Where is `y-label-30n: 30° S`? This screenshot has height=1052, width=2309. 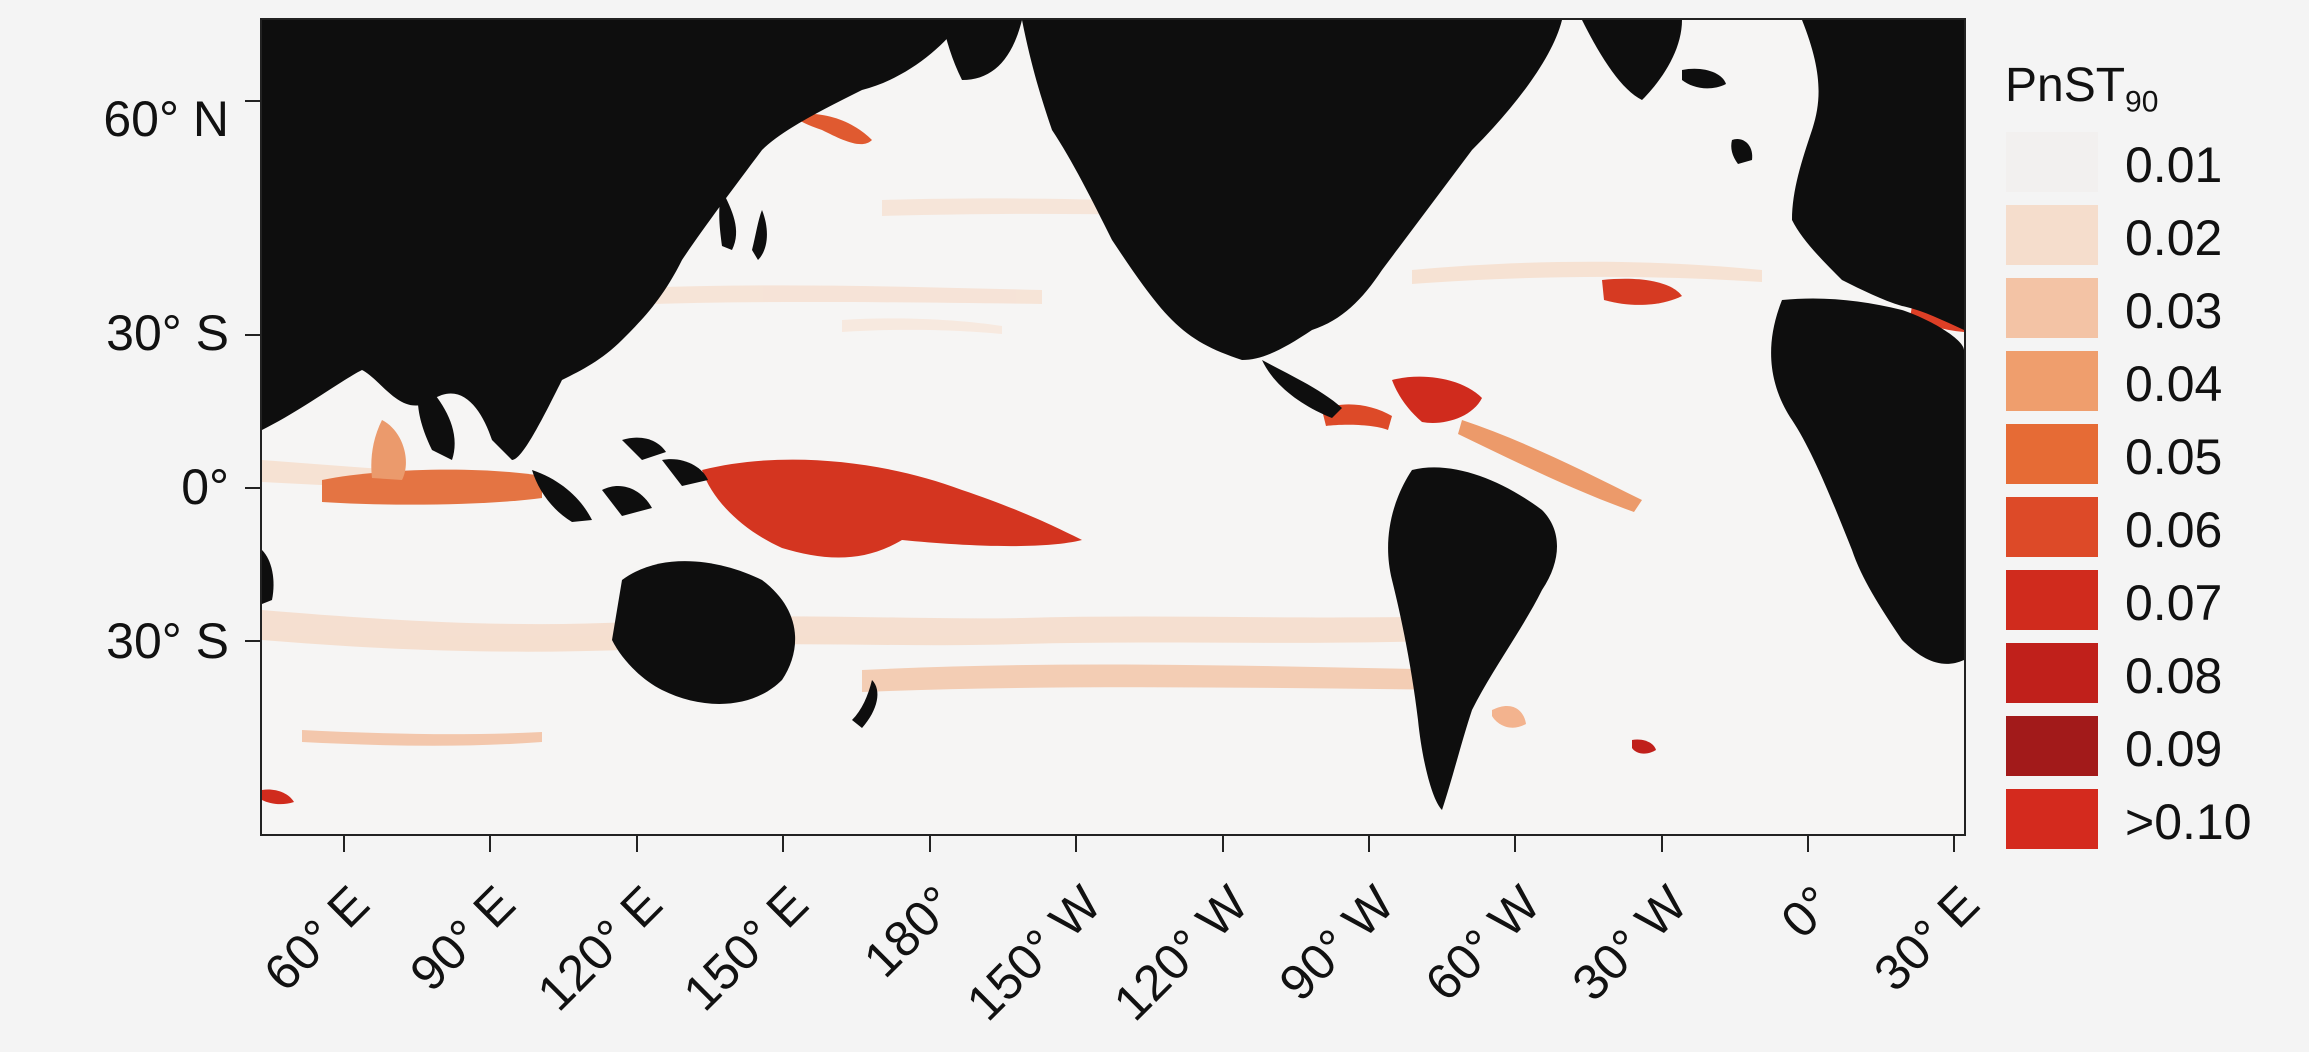 y-label-30n: 30° S is located at coordinates (167, 333).